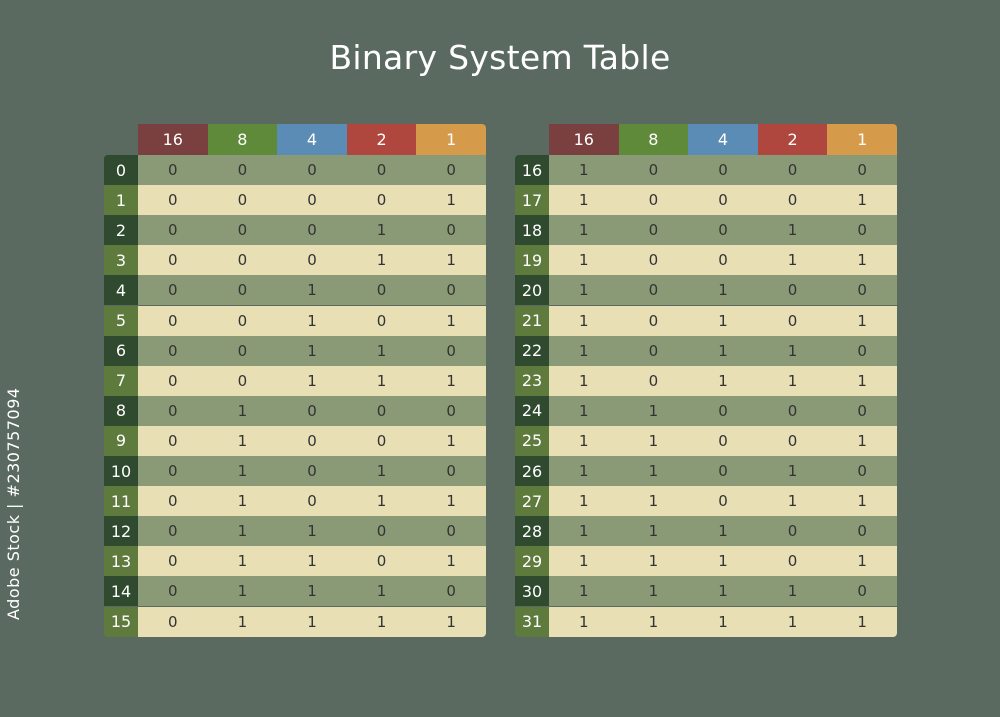  I want to click on decimal-label: 14, so click(121, 591).